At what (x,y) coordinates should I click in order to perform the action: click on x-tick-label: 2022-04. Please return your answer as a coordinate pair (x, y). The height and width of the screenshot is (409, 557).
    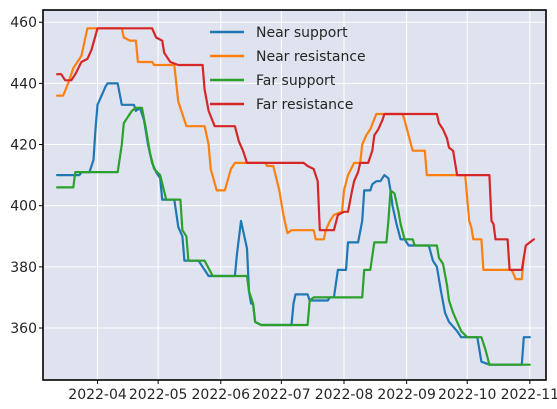
    Looking at the image, I should click on (97, 395).